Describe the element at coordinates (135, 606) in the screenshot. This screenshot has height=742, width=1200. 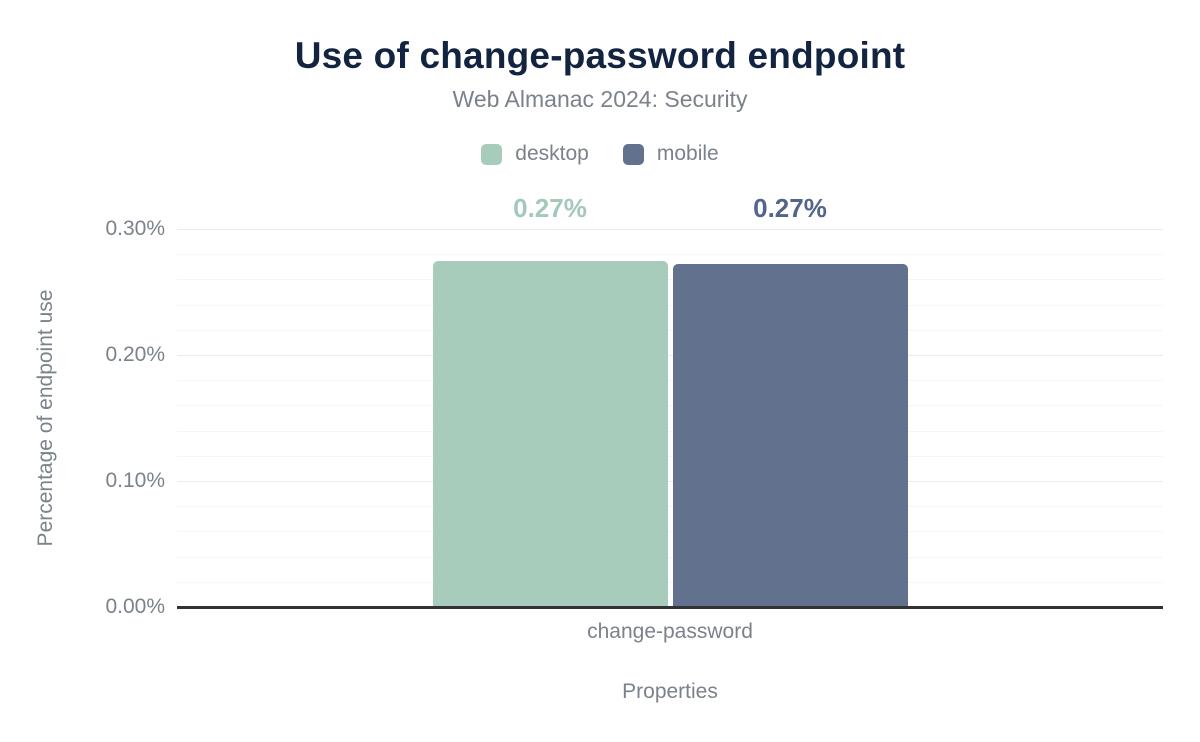
I see `y-tick-label: 0.00%` at that location.